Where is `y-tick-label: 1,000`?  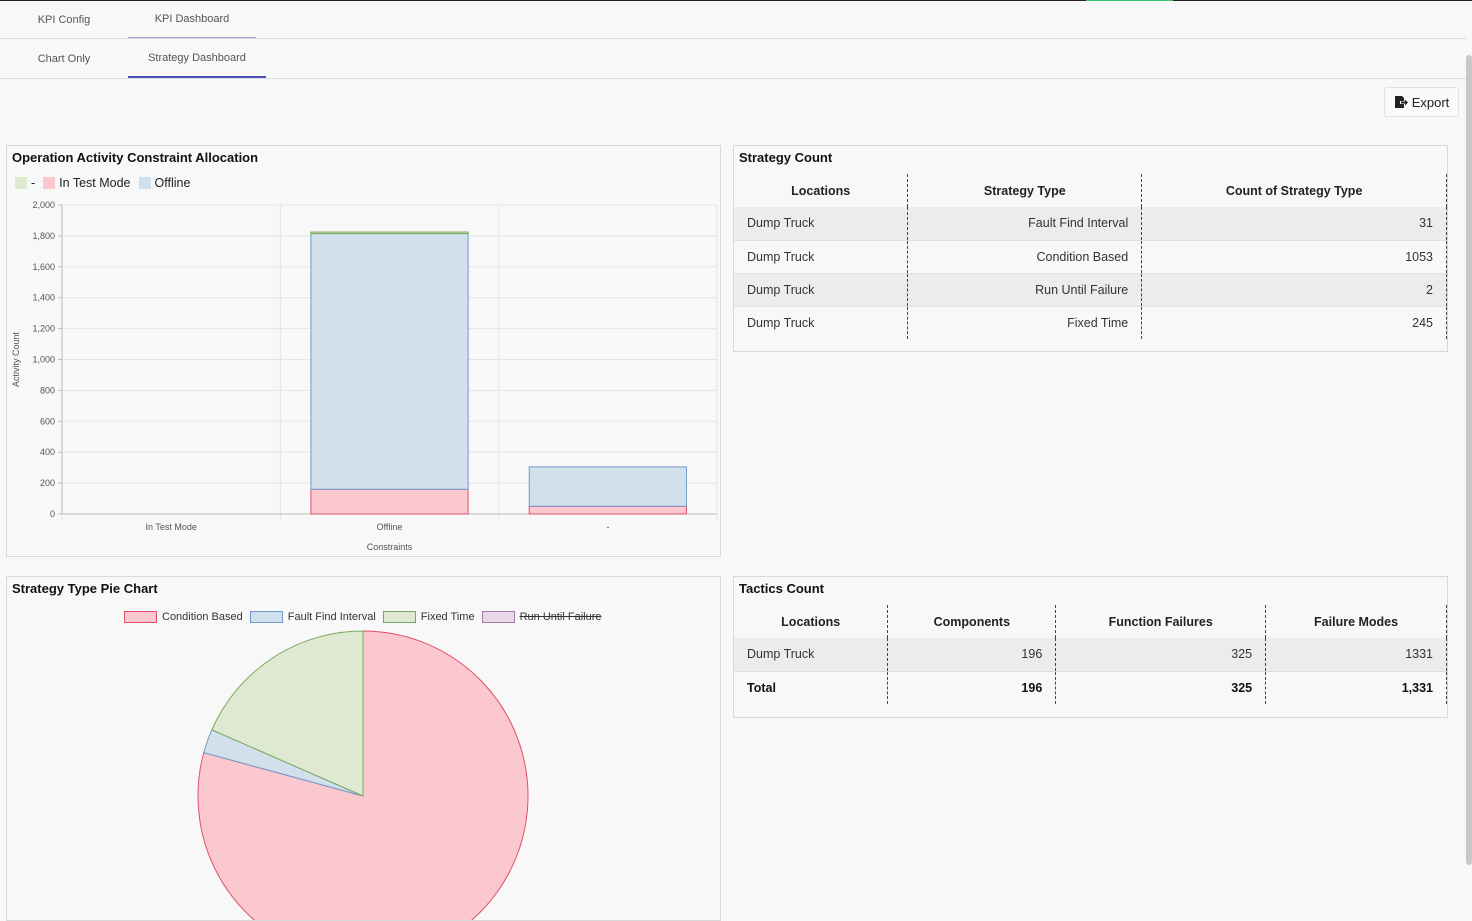 y-tick-label: 1,000 is located at coordinates (43, 360).